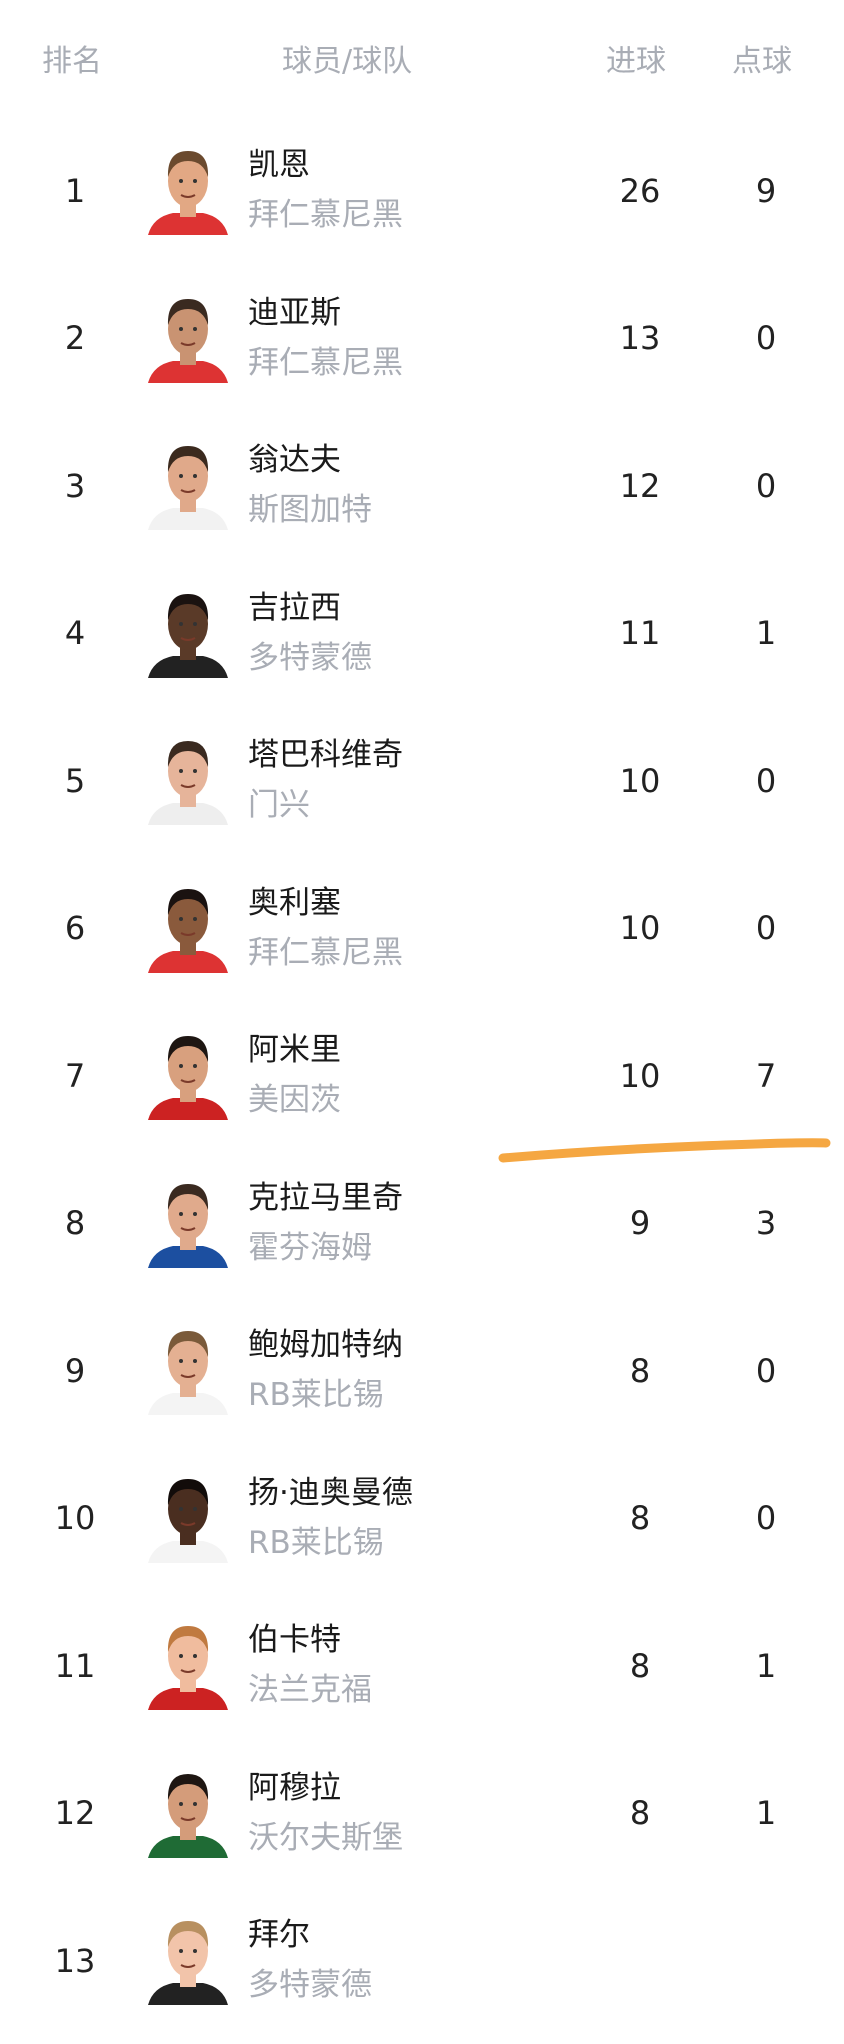 This screenshot has height=2044, width=844. Describe the element at coordinates (422, 1223) in the screenshot. I see `table-row: 8 克拉马里奇 霍芬海姆 9 3` at that location.